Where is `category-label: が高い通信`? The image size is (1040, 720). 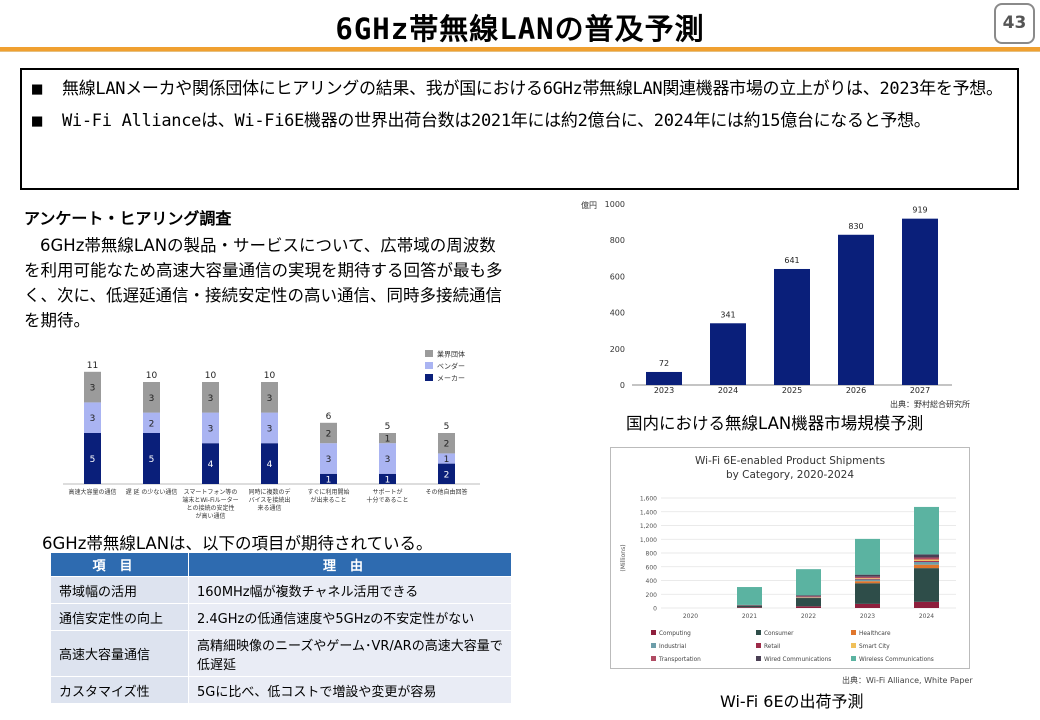
category-label: が高い通信 is located at coordinates (210, 516).